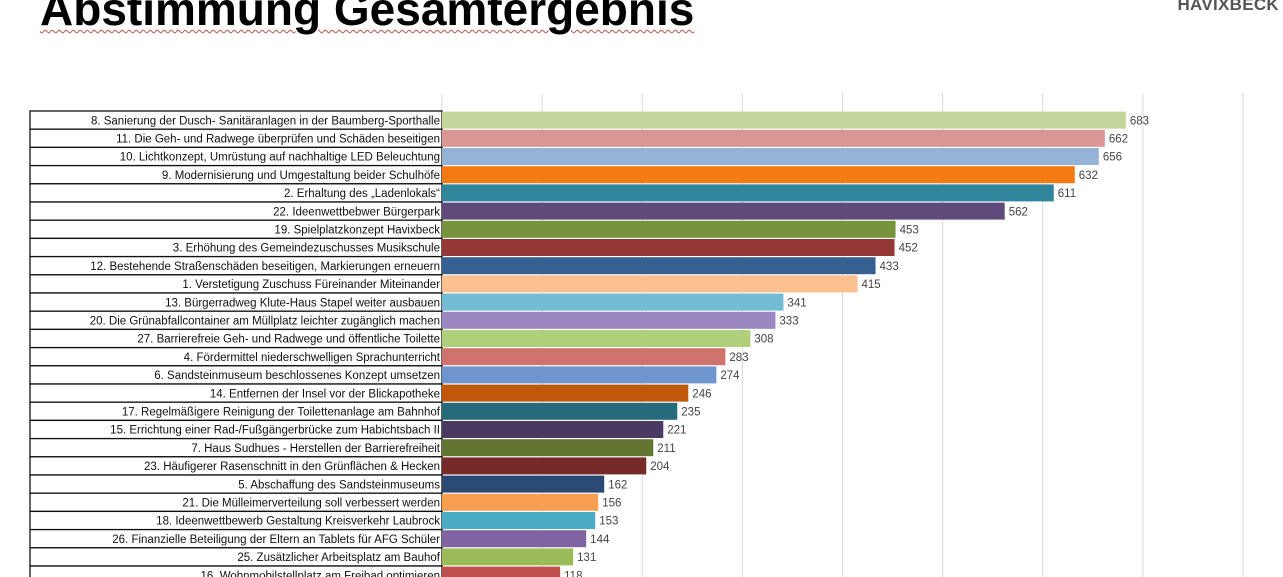  What do you see at coordinates (1067, 194) in the screenshot?
I see `data-label: 611` at bounding box center [1067, 194].